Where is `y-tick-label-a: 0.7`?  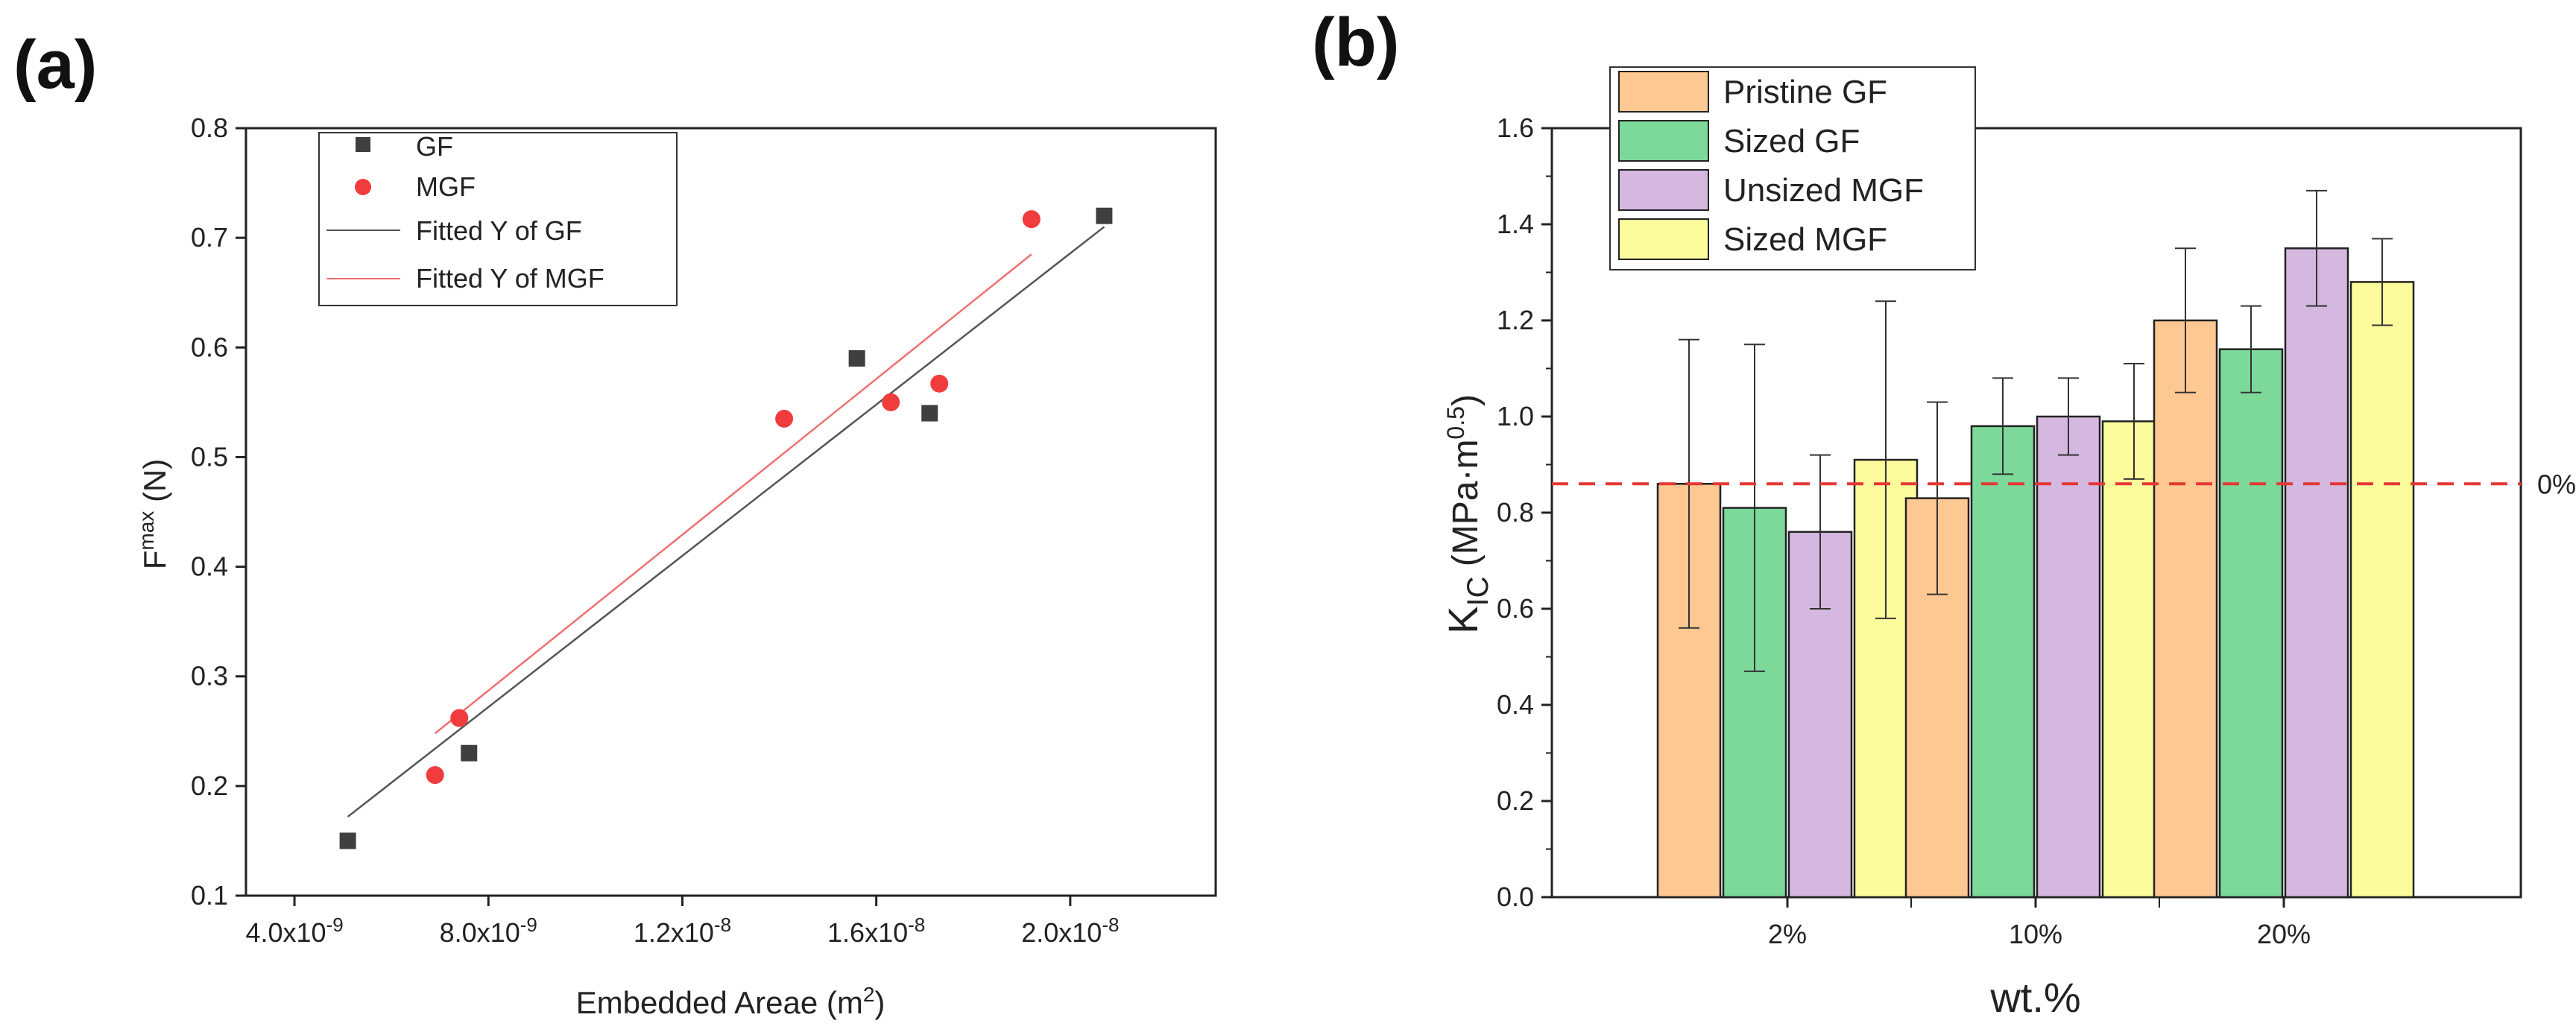
y-tick-label-a: 0.7 is located at coordinates (209, 238).